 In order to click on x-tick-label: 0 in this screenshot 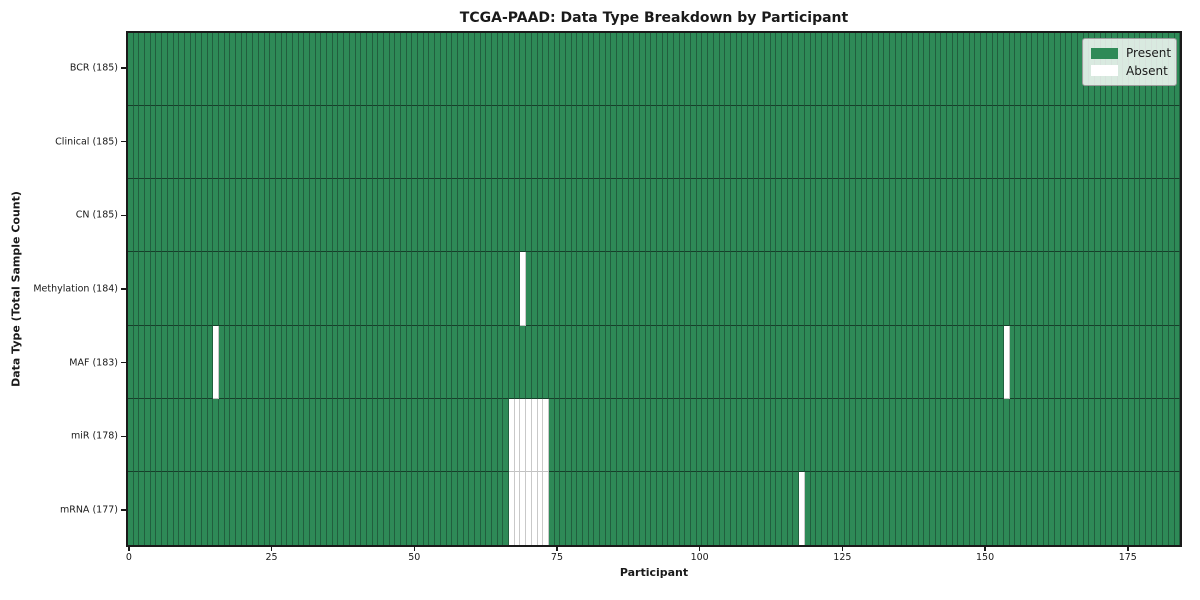, I will do `click(128, 557)`.